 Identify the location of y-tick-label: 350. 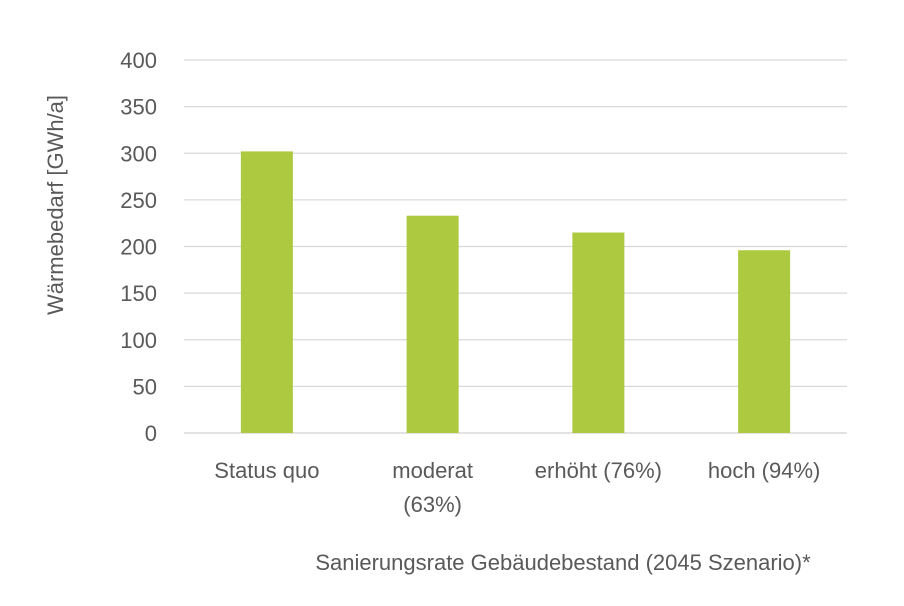
(138, 107).